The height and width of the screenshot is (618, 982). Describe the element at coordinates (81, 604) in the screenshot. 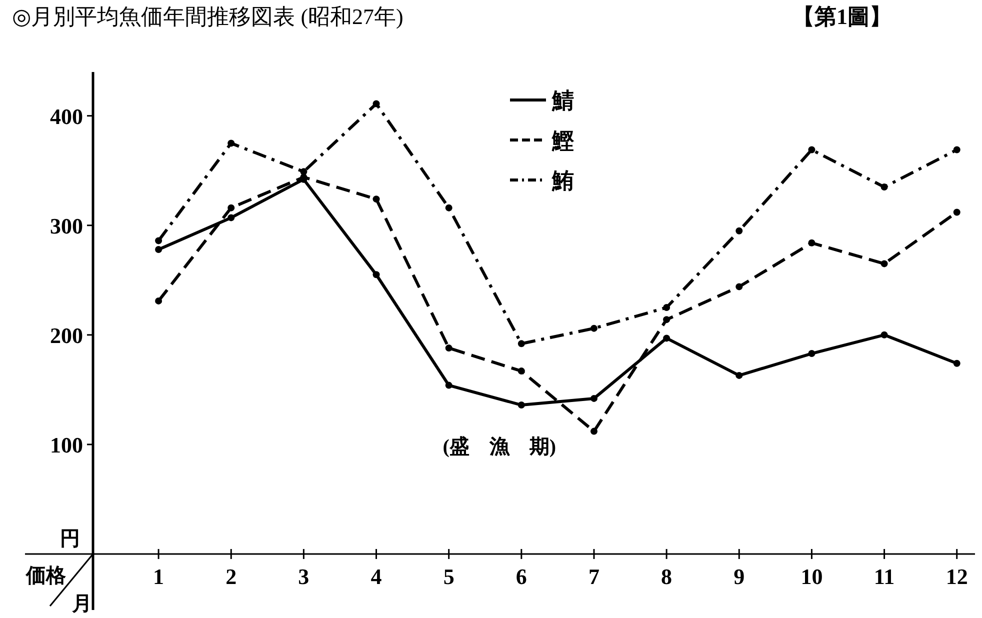

I see `x-axis-title: 月` at that location.